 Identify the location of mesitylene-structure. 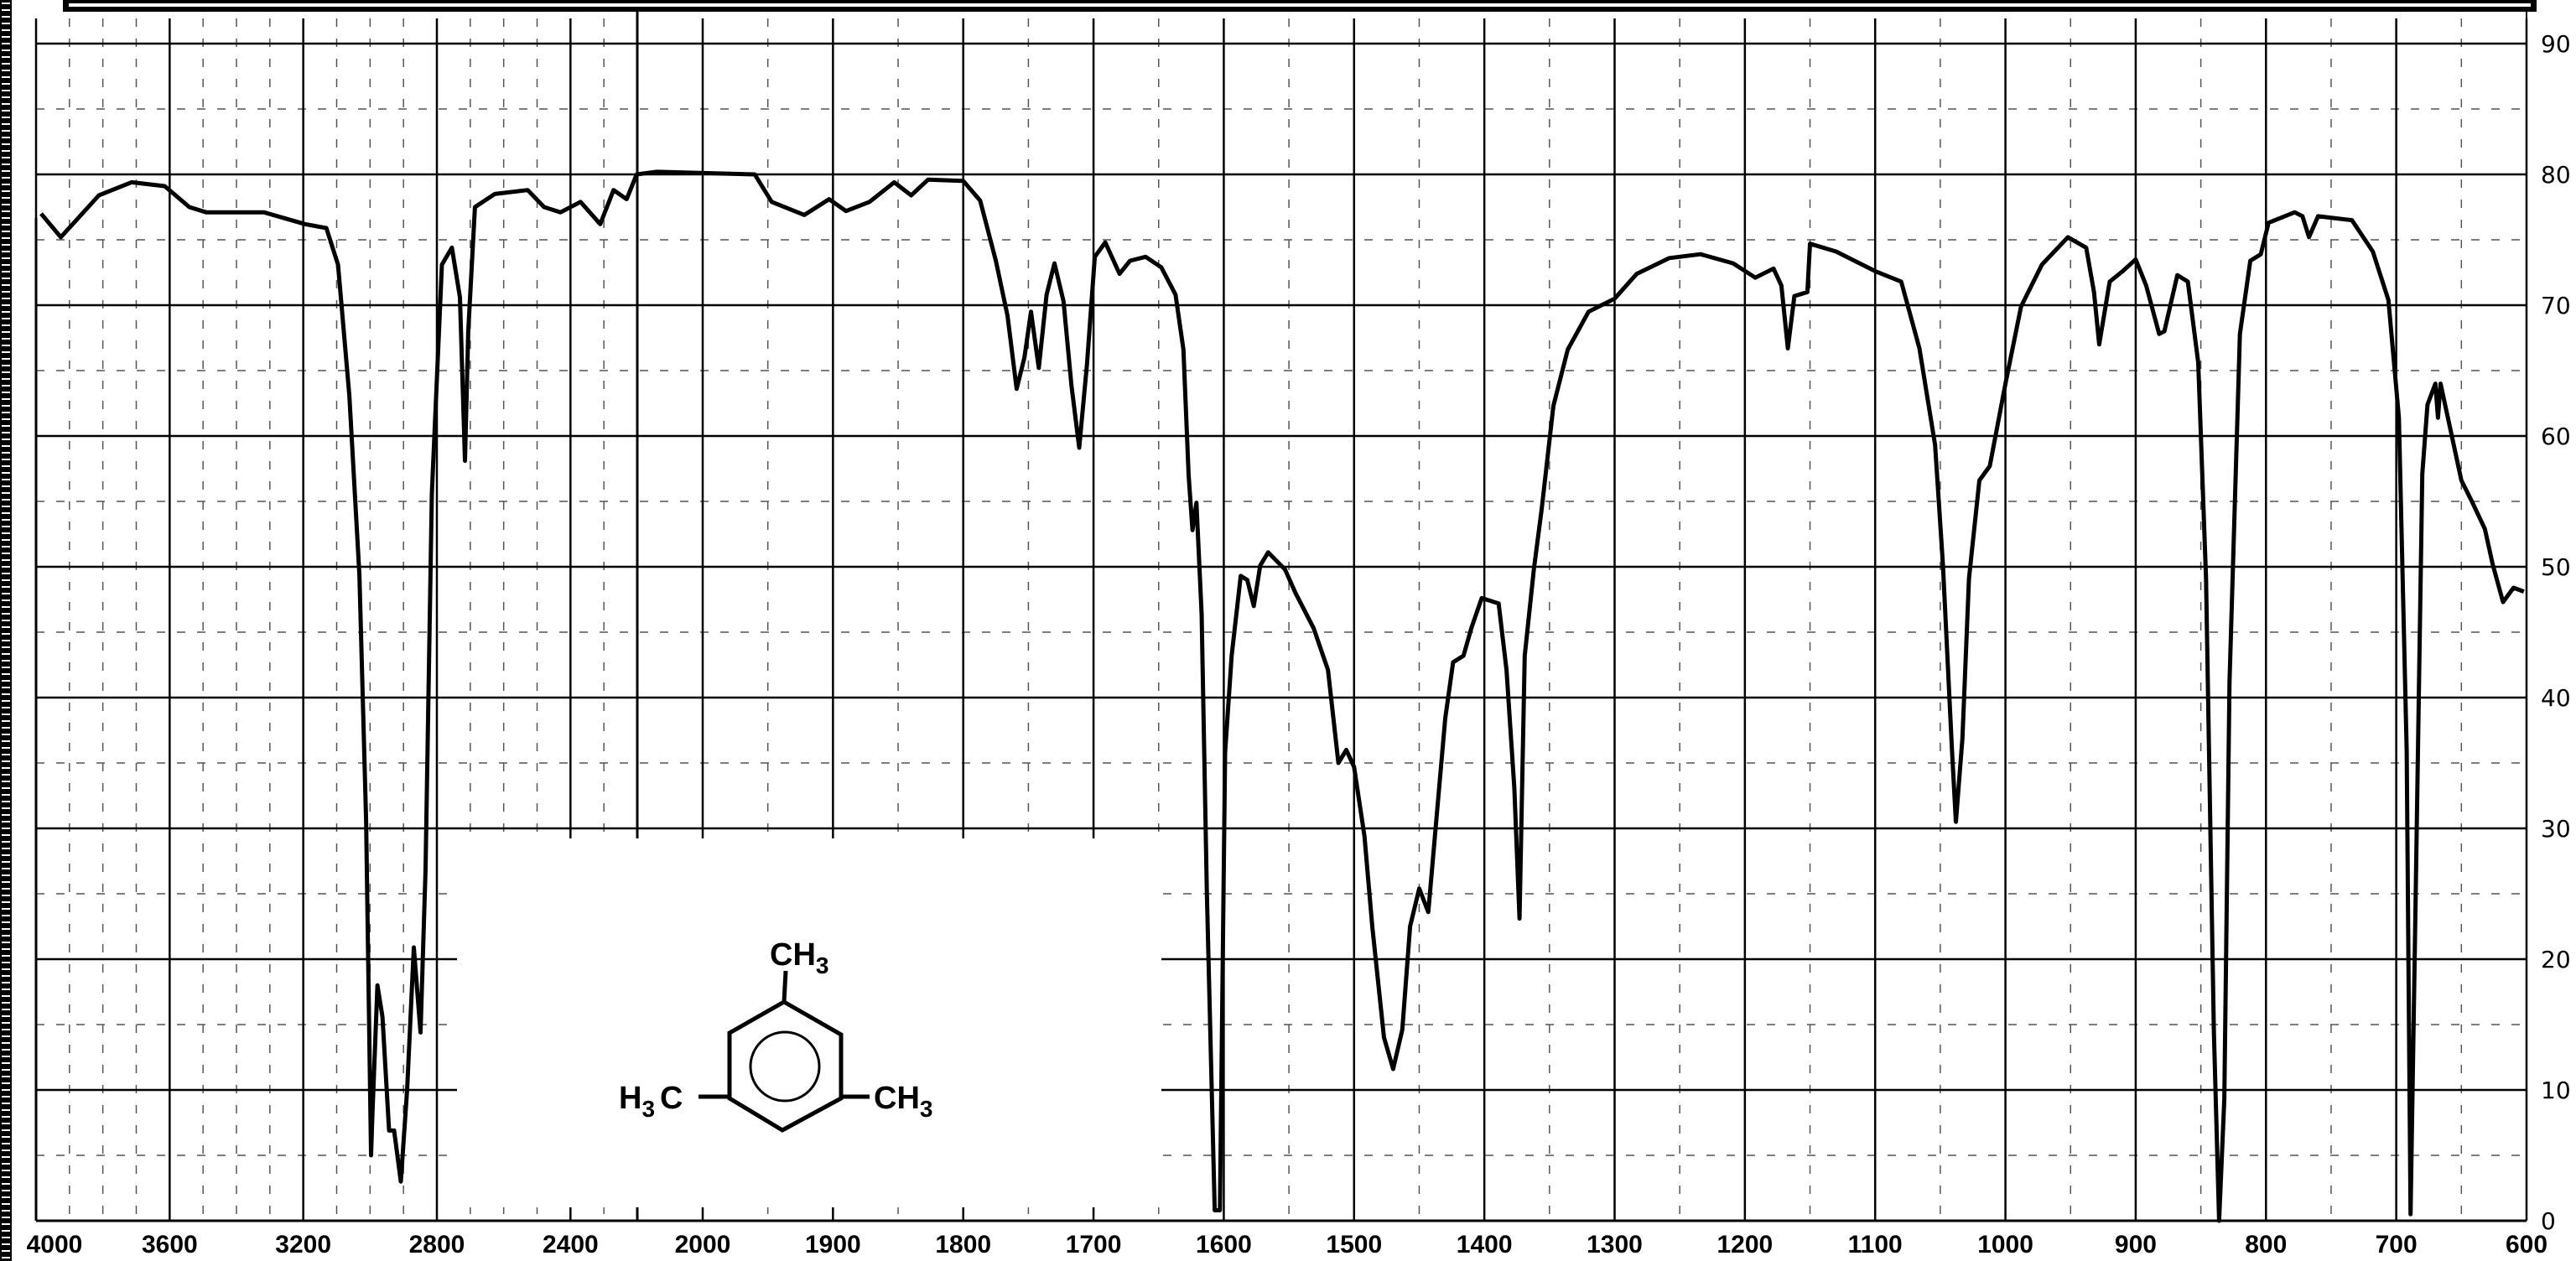
(784, 1051).